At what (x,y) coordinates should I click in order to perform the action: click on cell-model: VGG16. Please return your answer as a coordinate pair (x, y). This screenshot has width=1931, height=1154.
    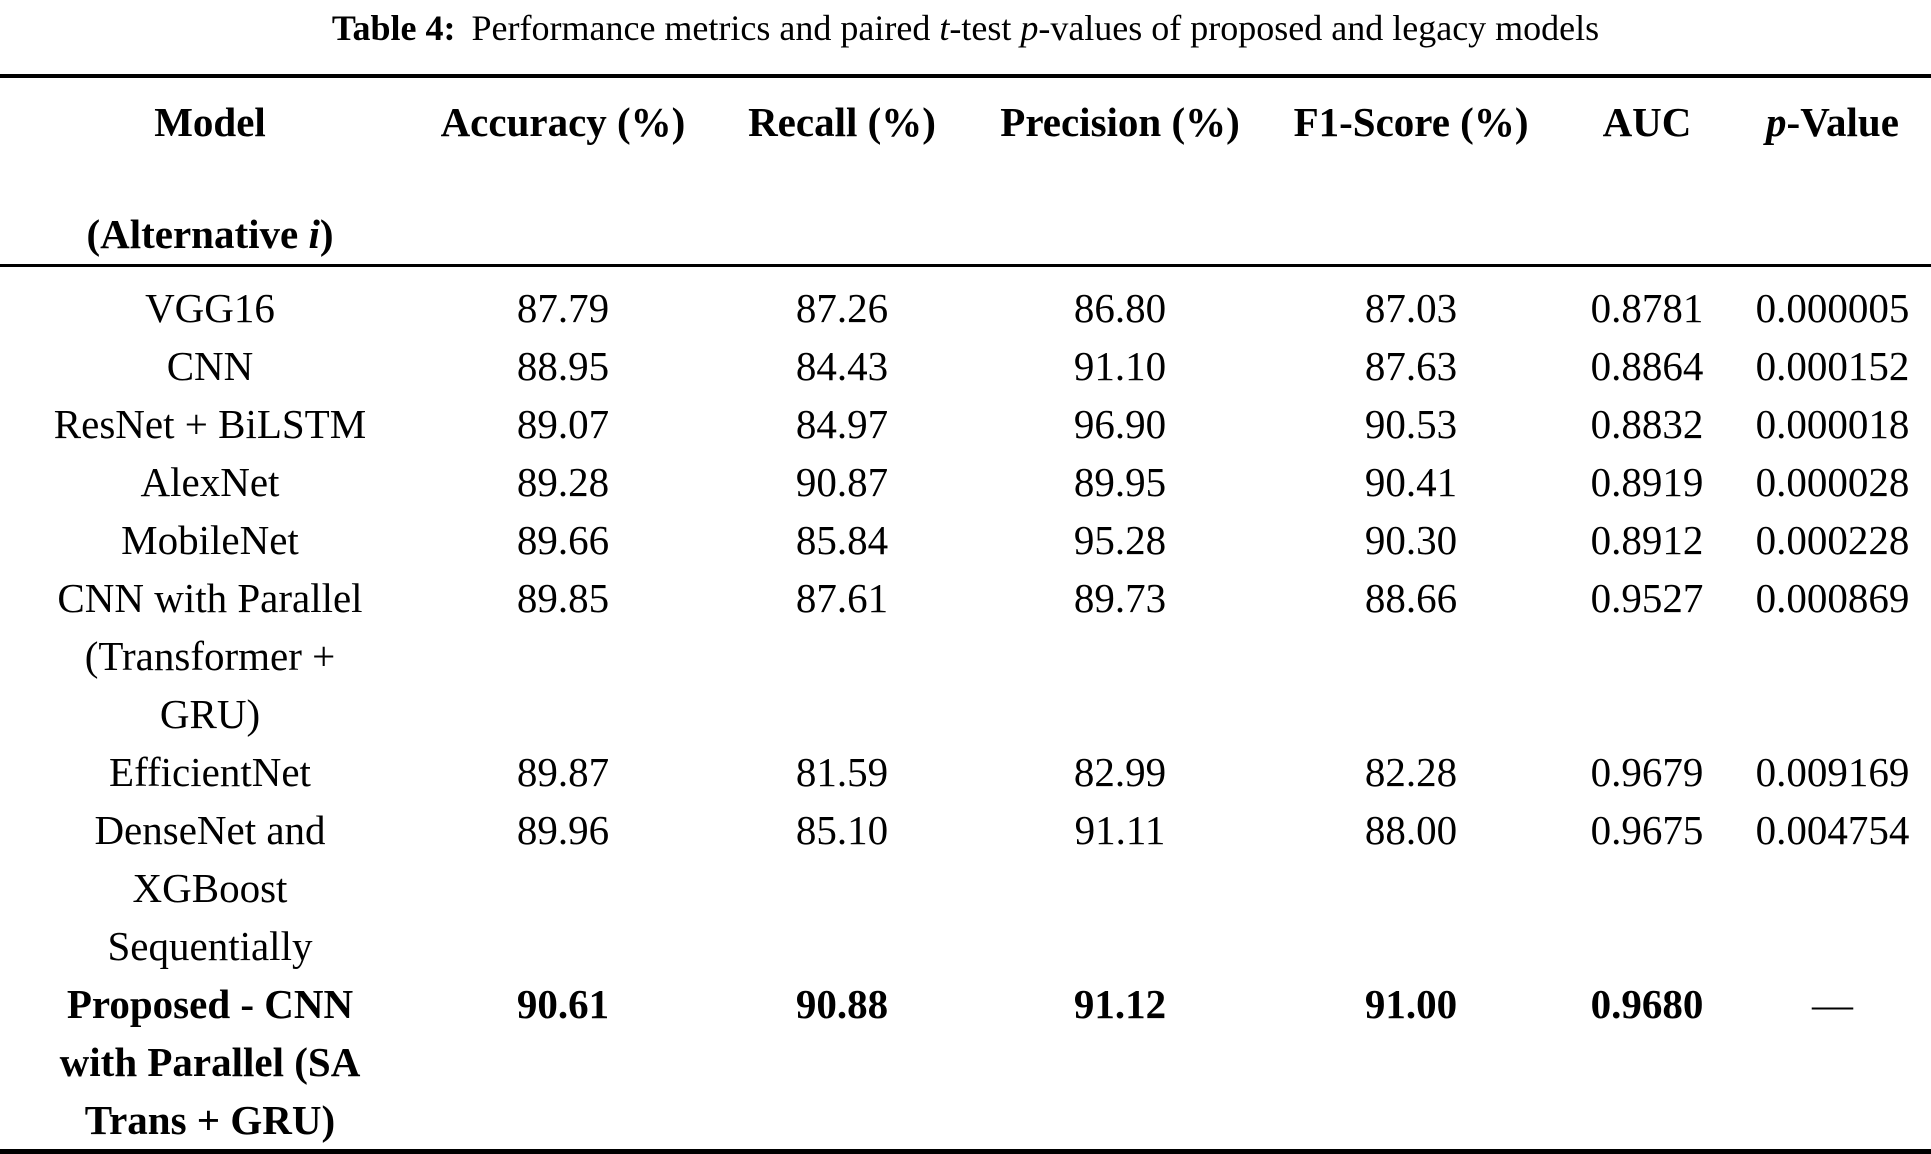
    Looking at the image, I should click on (210, 308).